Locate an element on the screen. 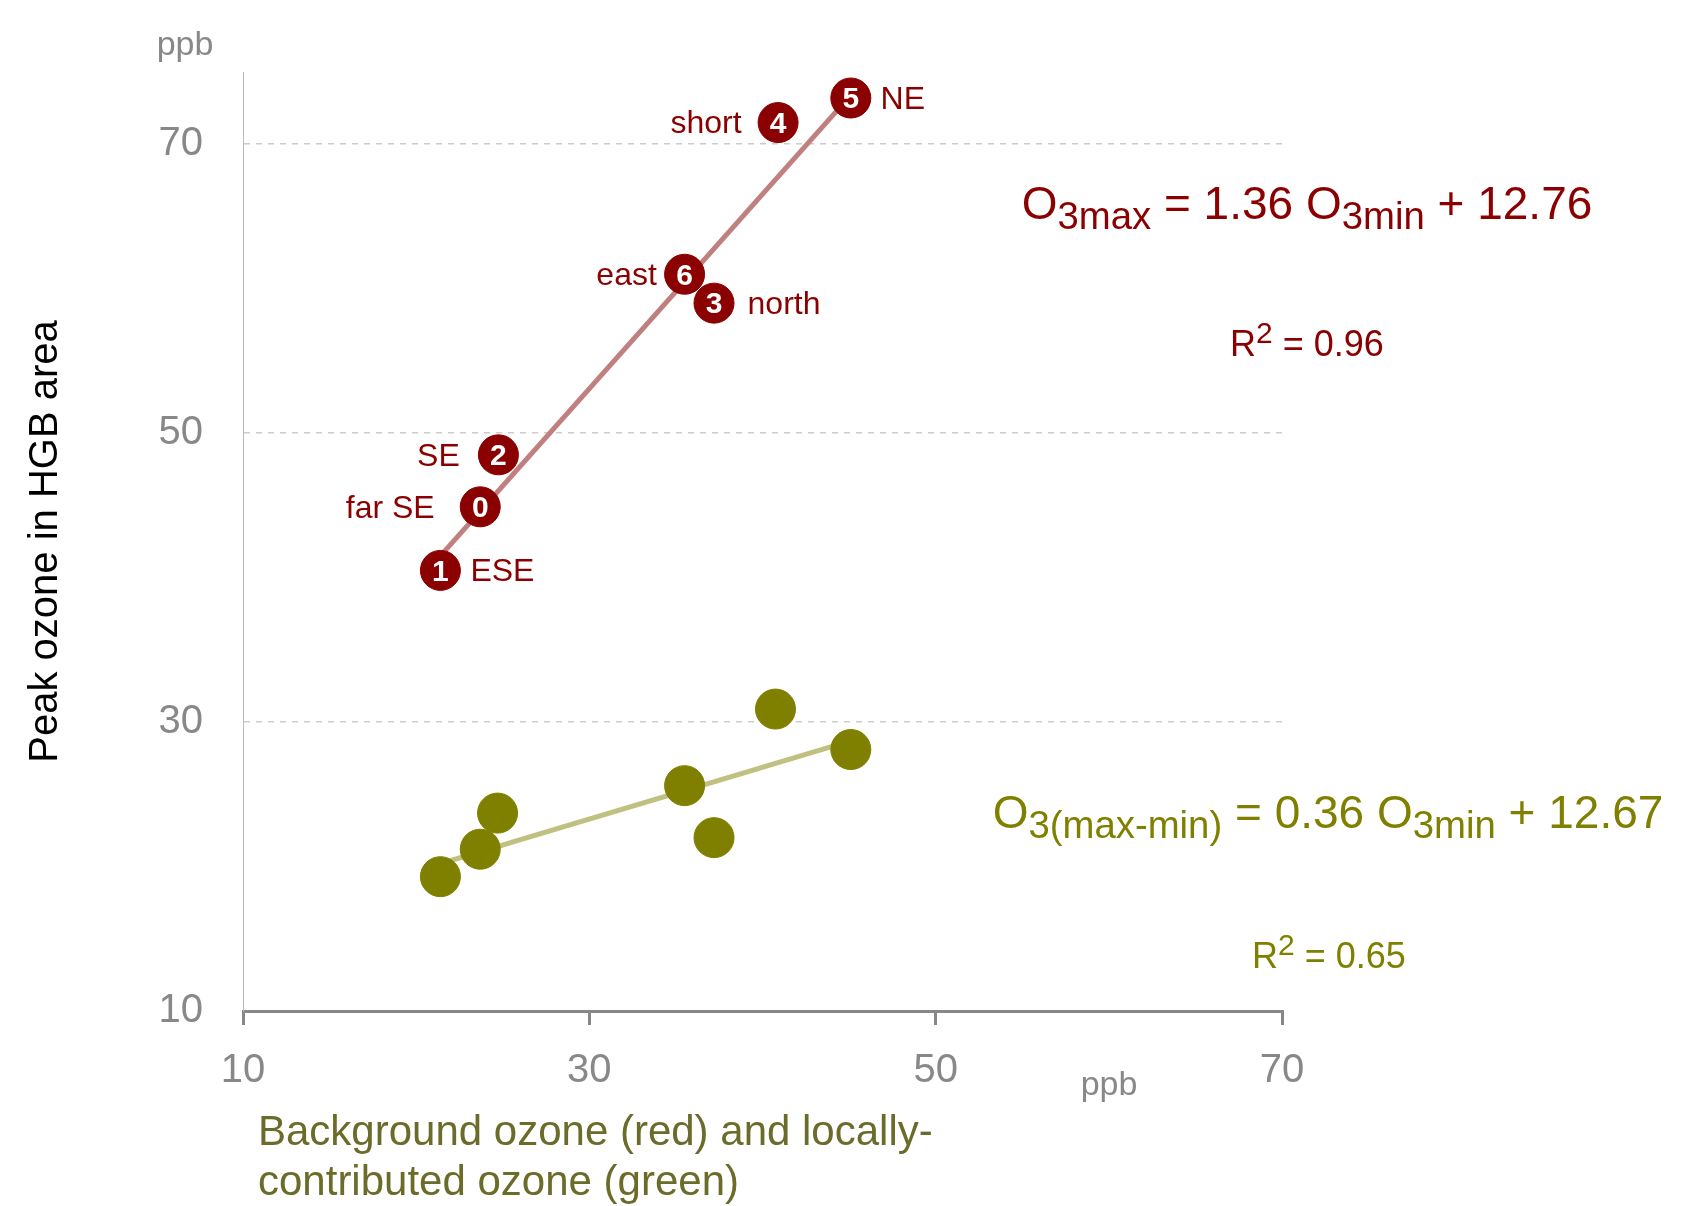 The width and height of the screenshot is (1690, 1206). y-tick-label: 50 is located at coordinates (180, 430).